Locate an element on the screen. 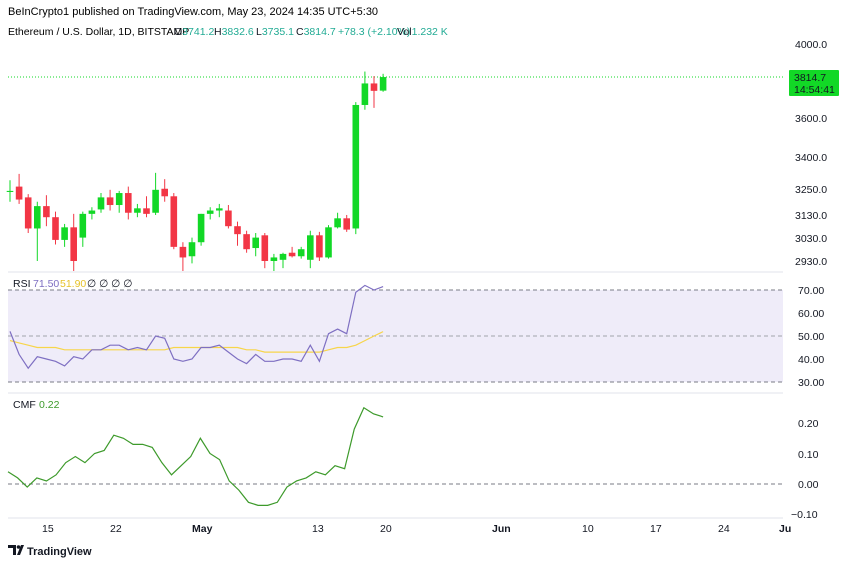  rsi-axis: 70.00 60.00 50.00 40.00 30.00 is located at coordinates (811, 337).